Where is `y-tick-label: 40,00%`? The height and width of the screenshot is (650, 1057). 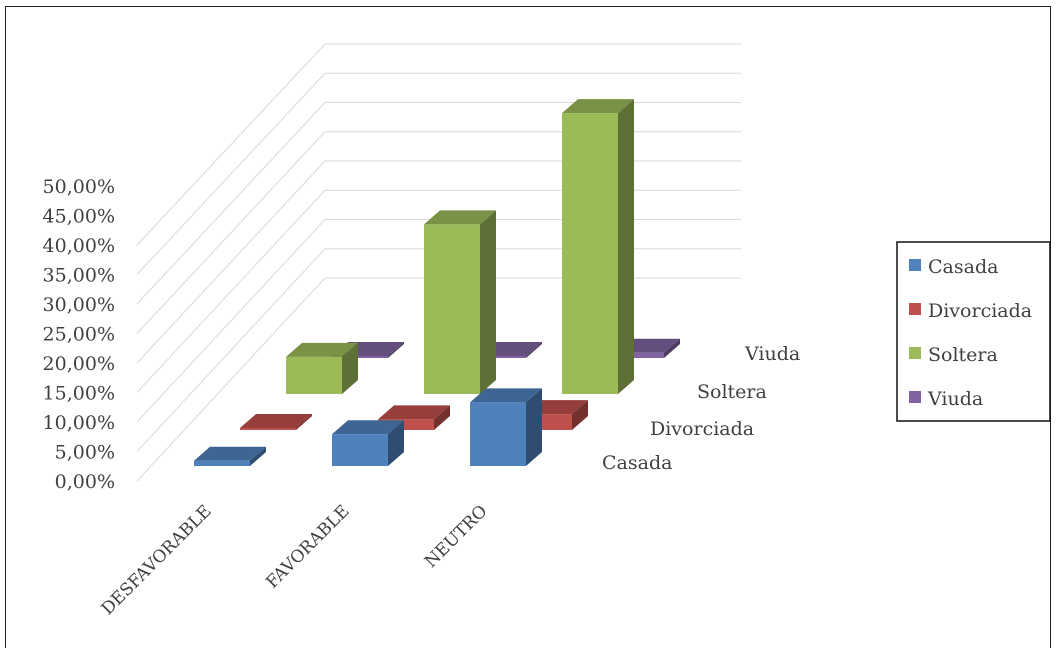
y-tick-label: 40,00% is located at coordinates (79, 246).